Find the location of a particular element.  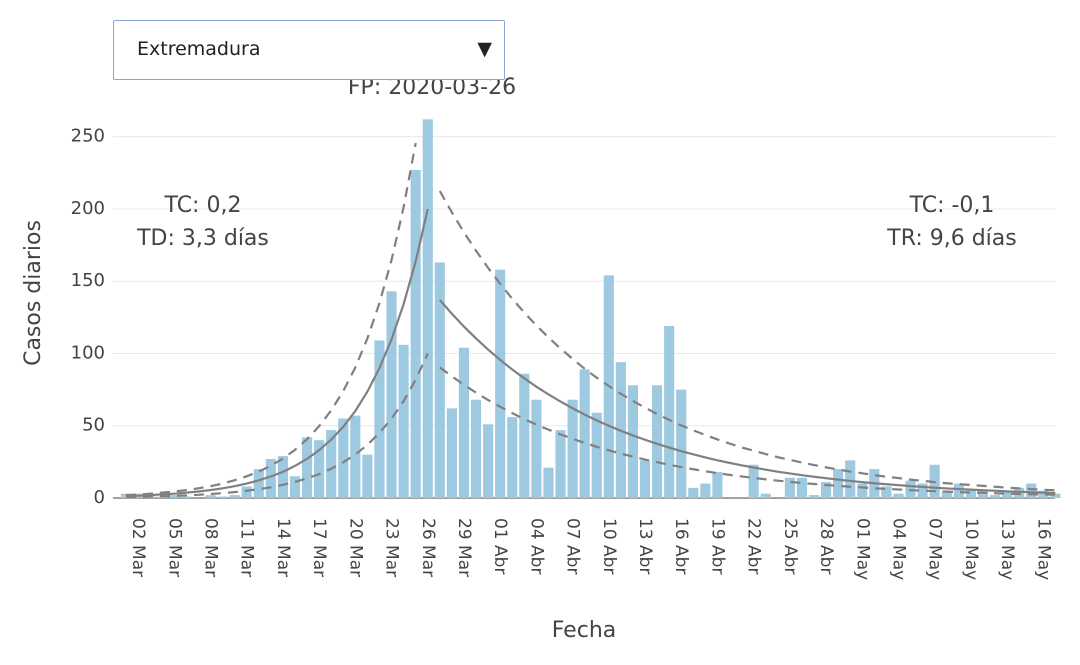

x-tick-label: 10 Abr is located at coordinates (609, 546).